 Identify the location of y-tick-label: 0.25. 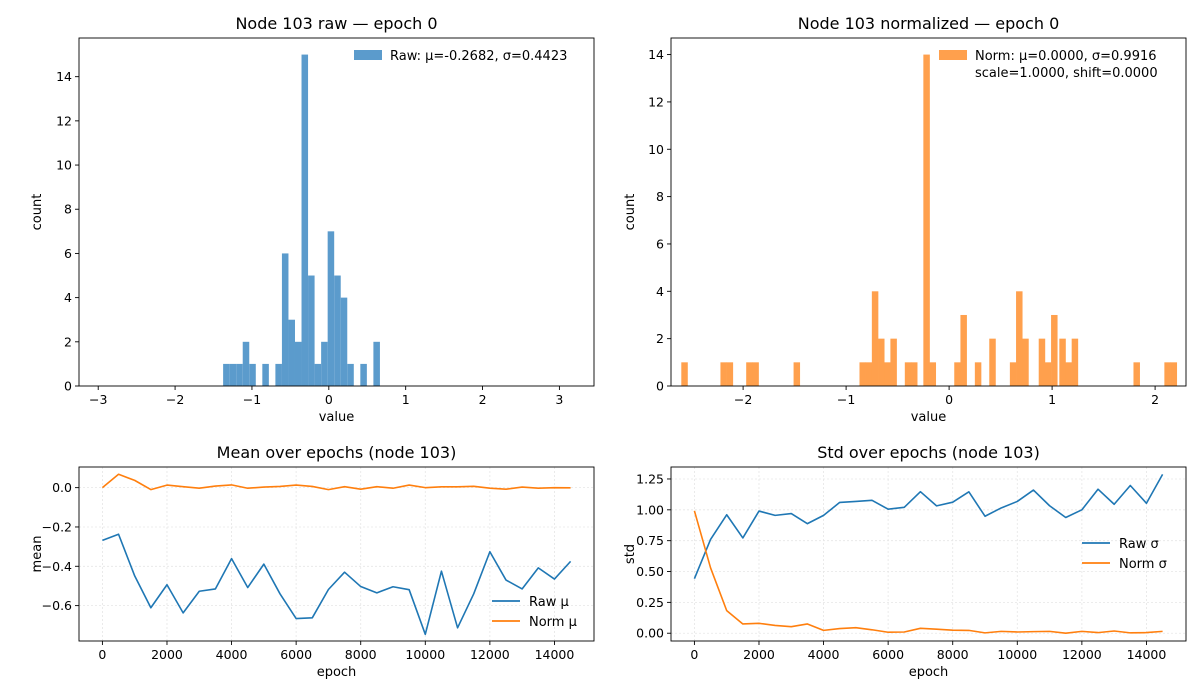
(650, 602).